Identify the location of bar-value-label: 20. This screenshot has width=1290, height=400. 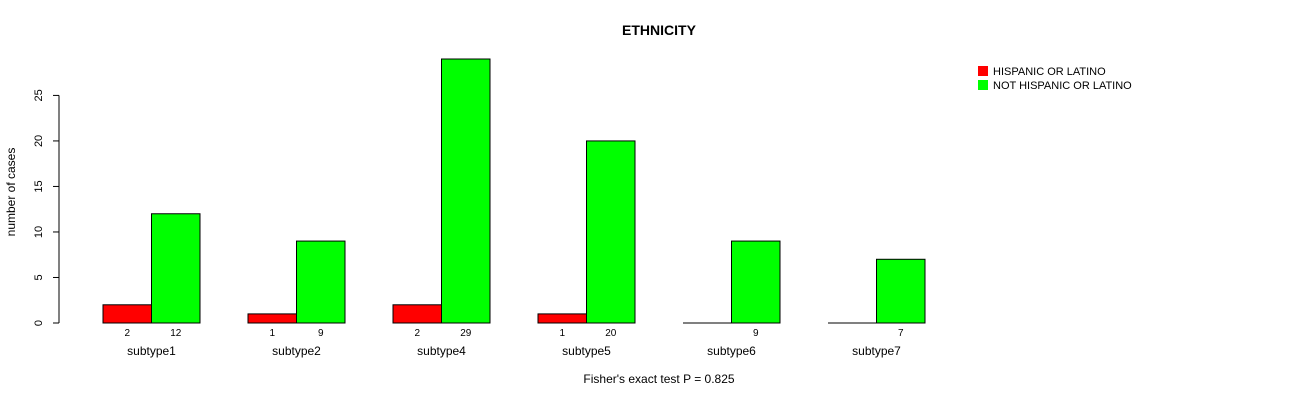
(611, 333).